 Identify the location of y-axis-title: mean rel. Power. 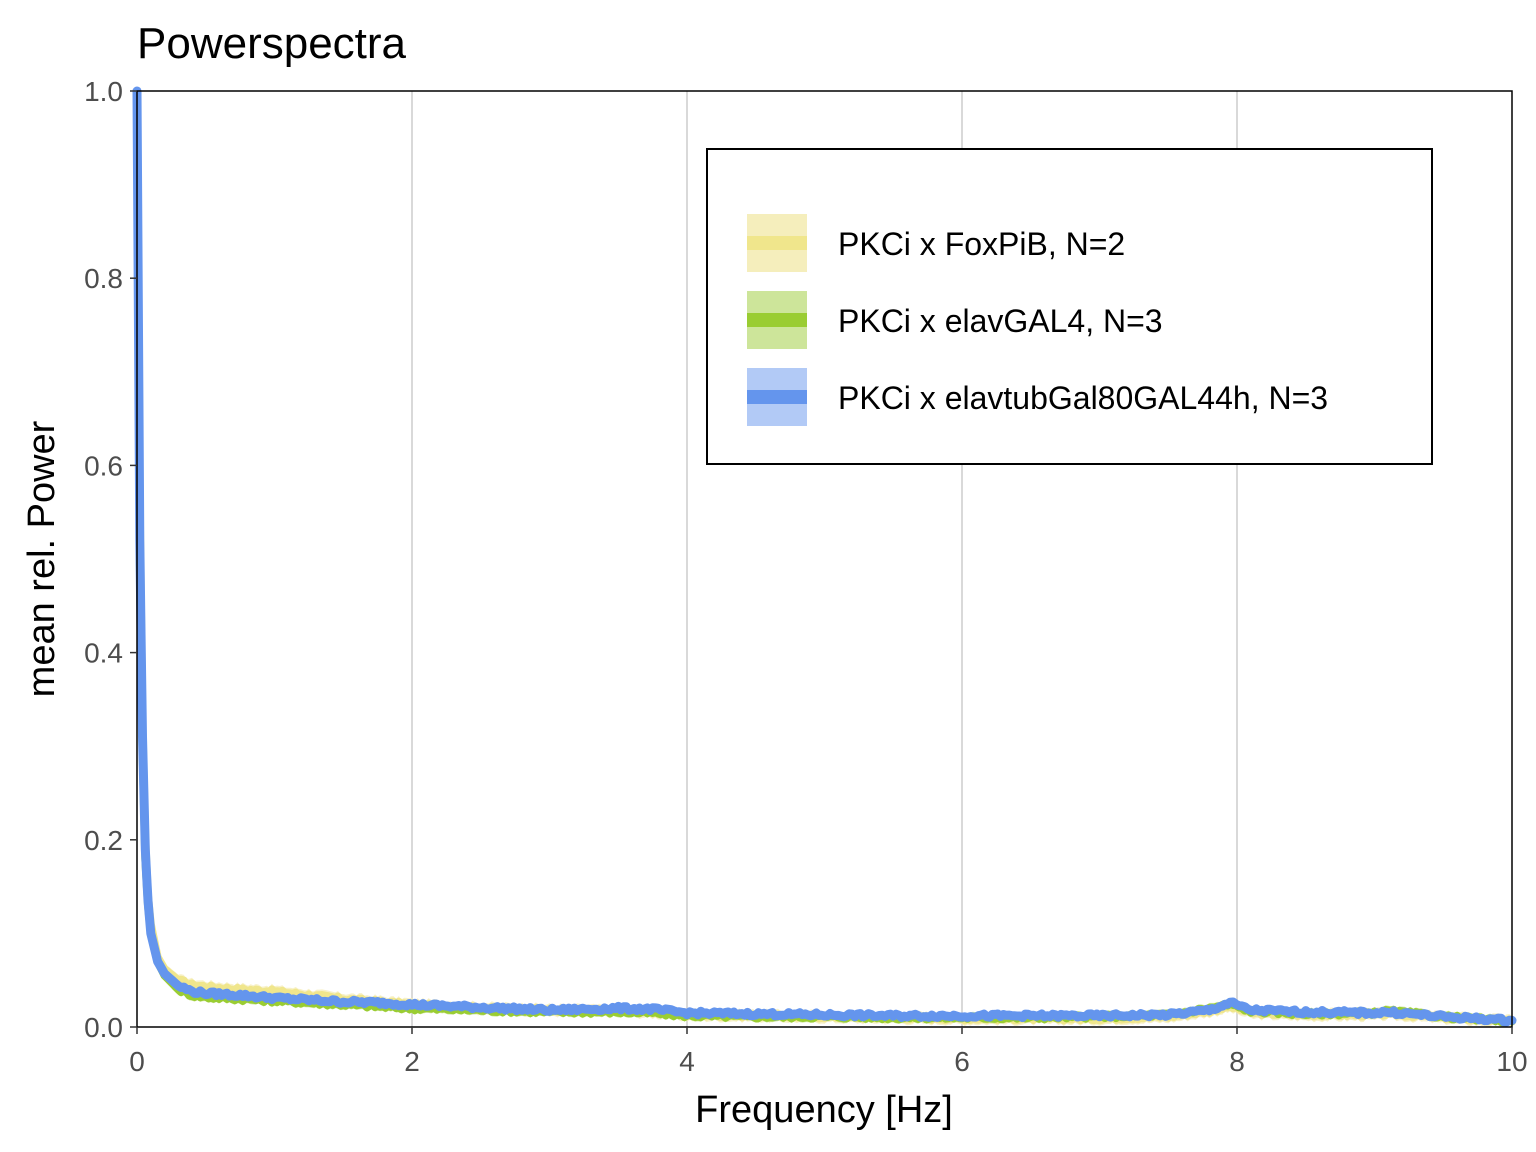
(42, 558).